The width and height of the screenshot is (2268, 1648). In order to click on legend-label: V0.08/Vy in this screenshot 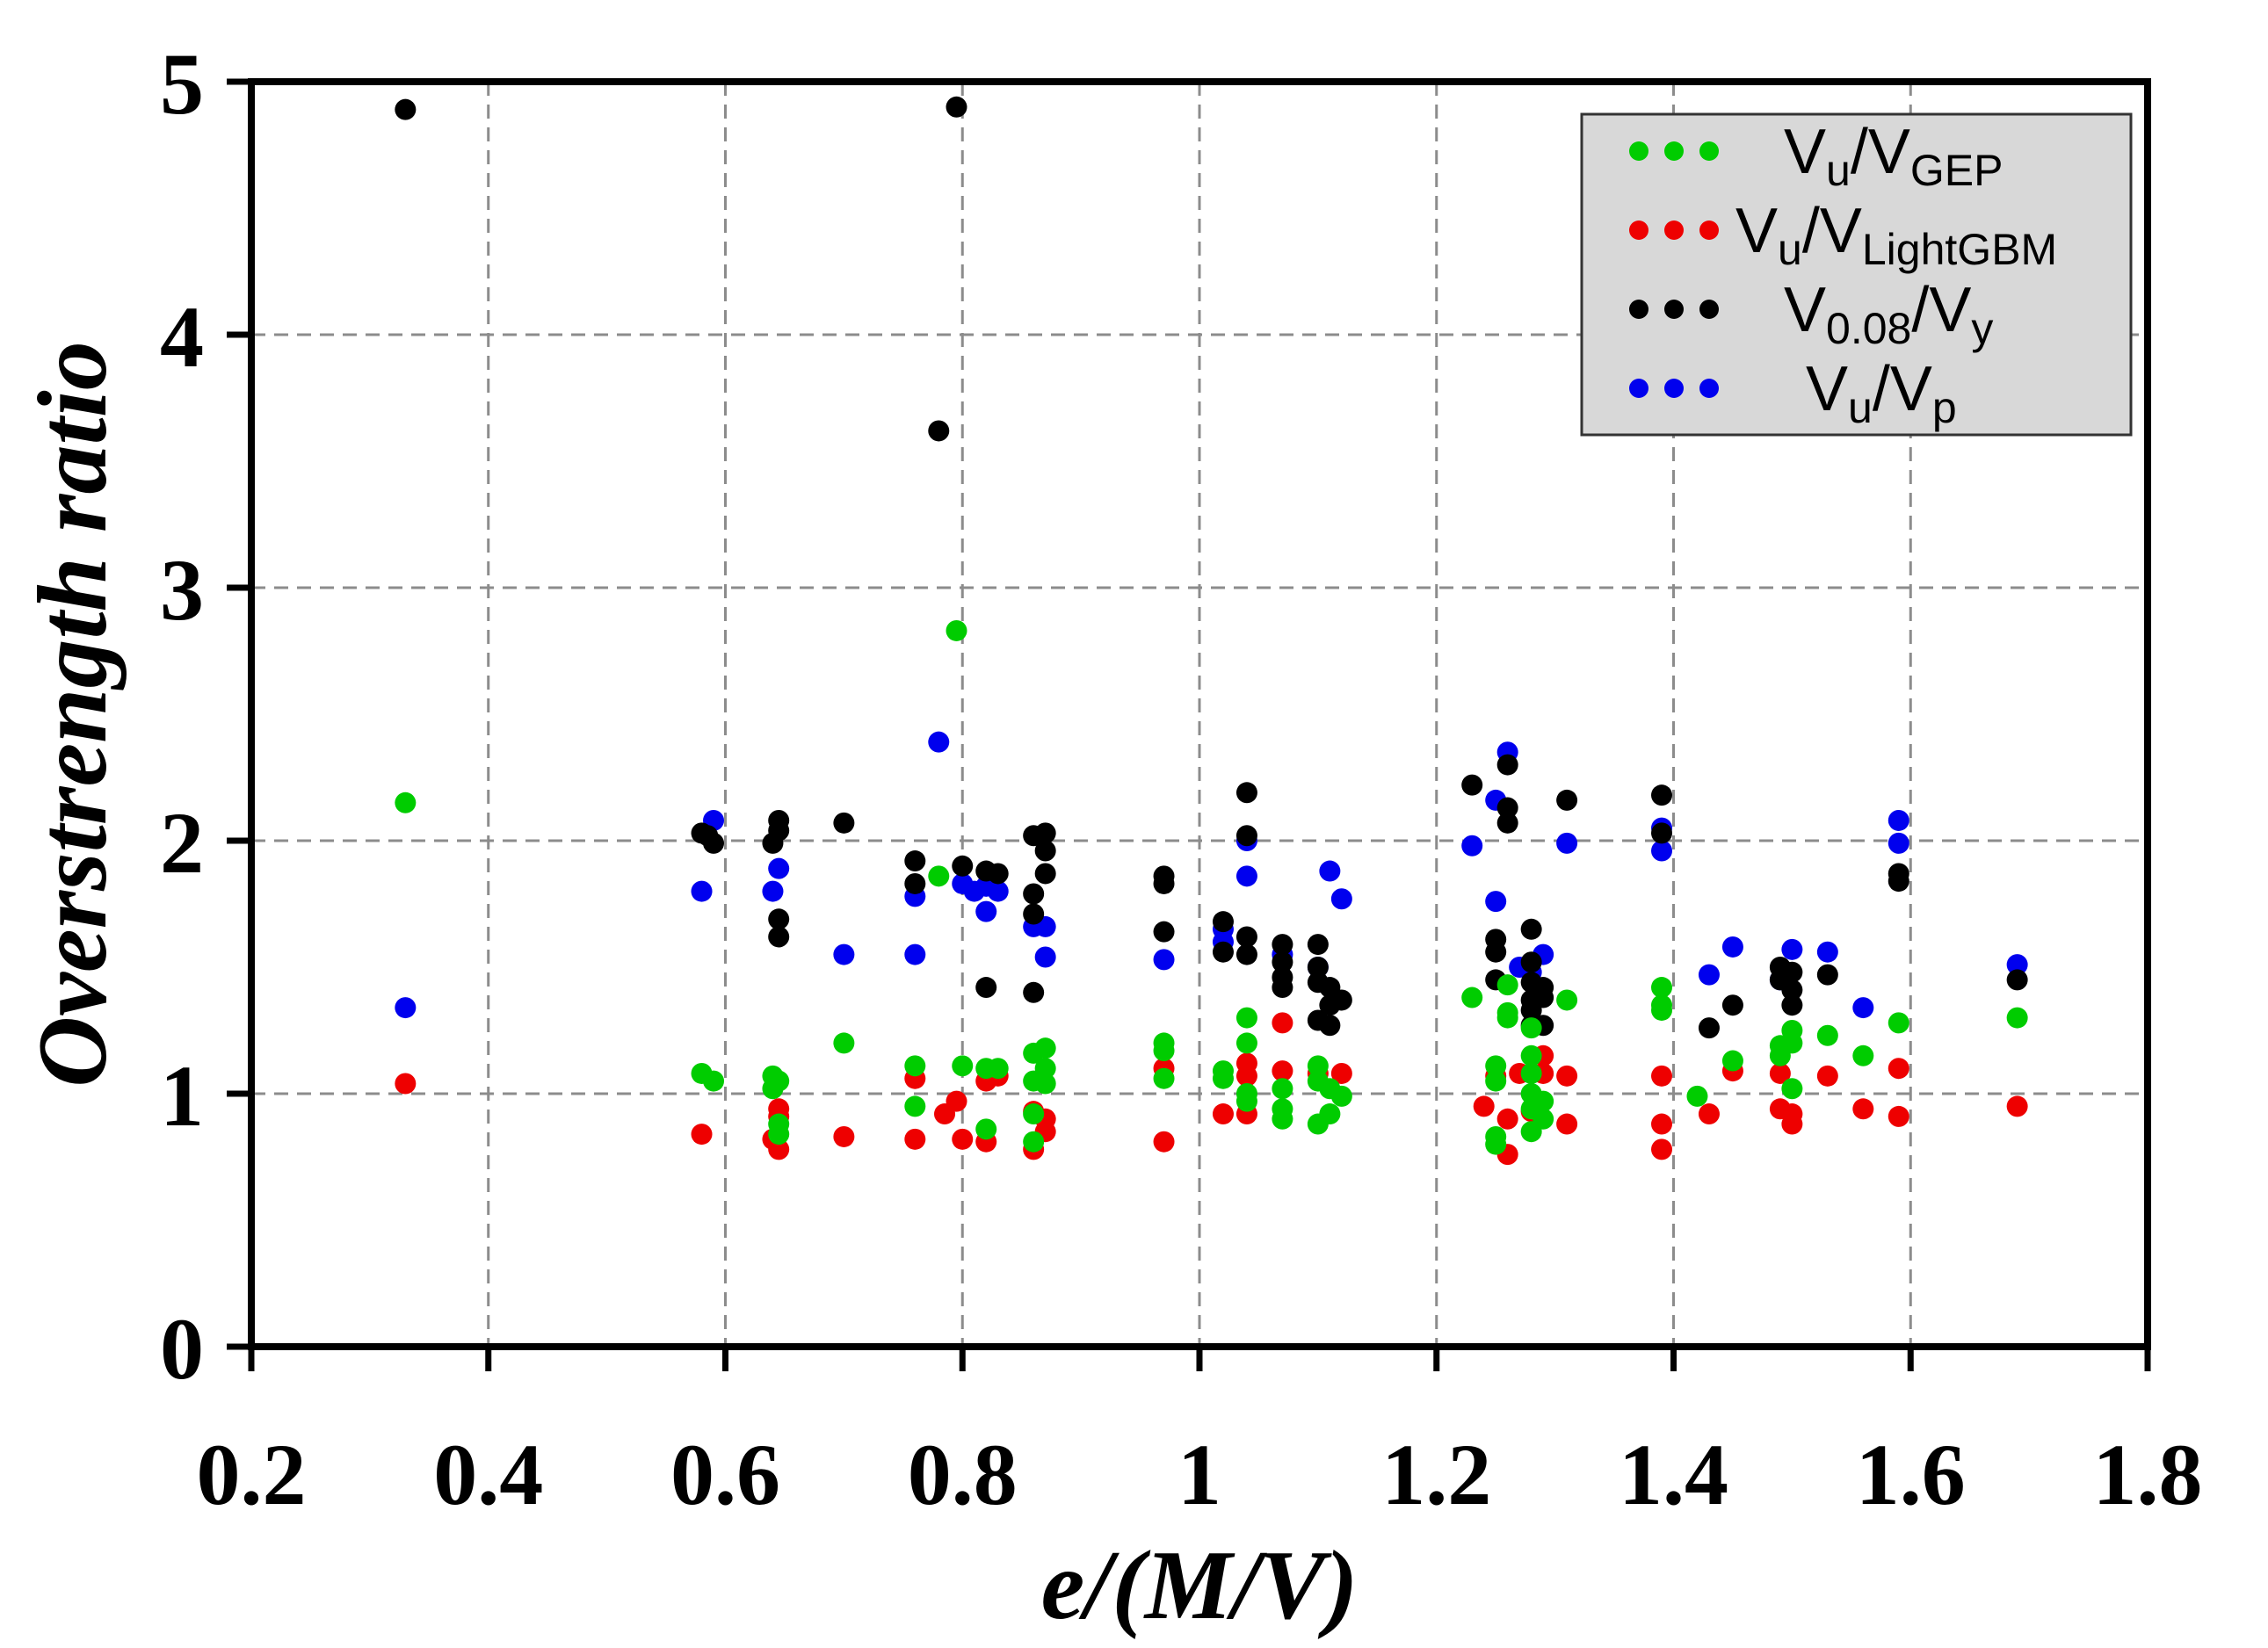, I will do `click(1888, 314)`.